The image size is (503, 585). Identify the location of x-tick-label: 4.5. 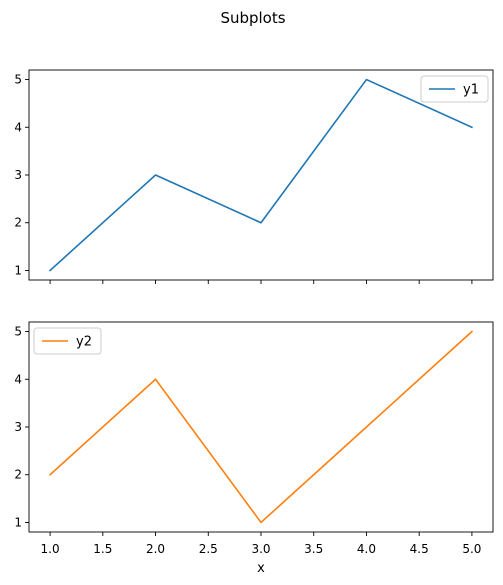
(419, 549).